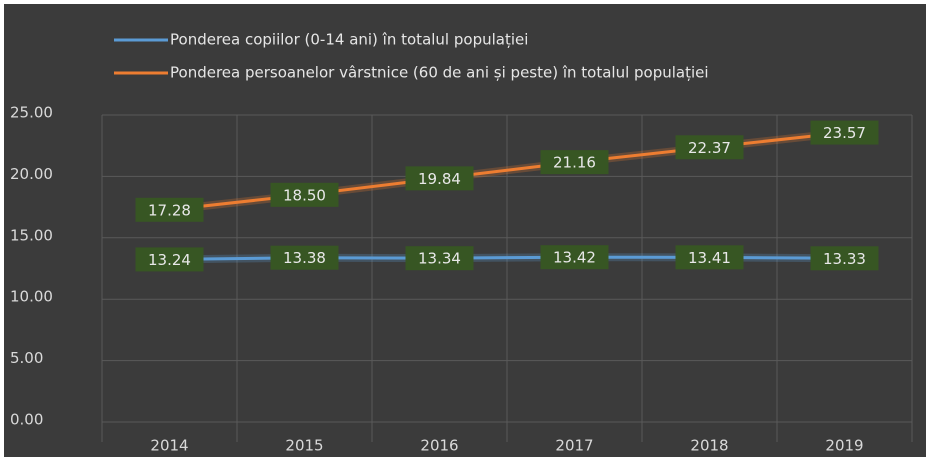 The height and width of the screenshot is (457, 930). Describe the element at coordinates (304, 446) in the screenshot. I see `x-tick-label: 2015` at that location.